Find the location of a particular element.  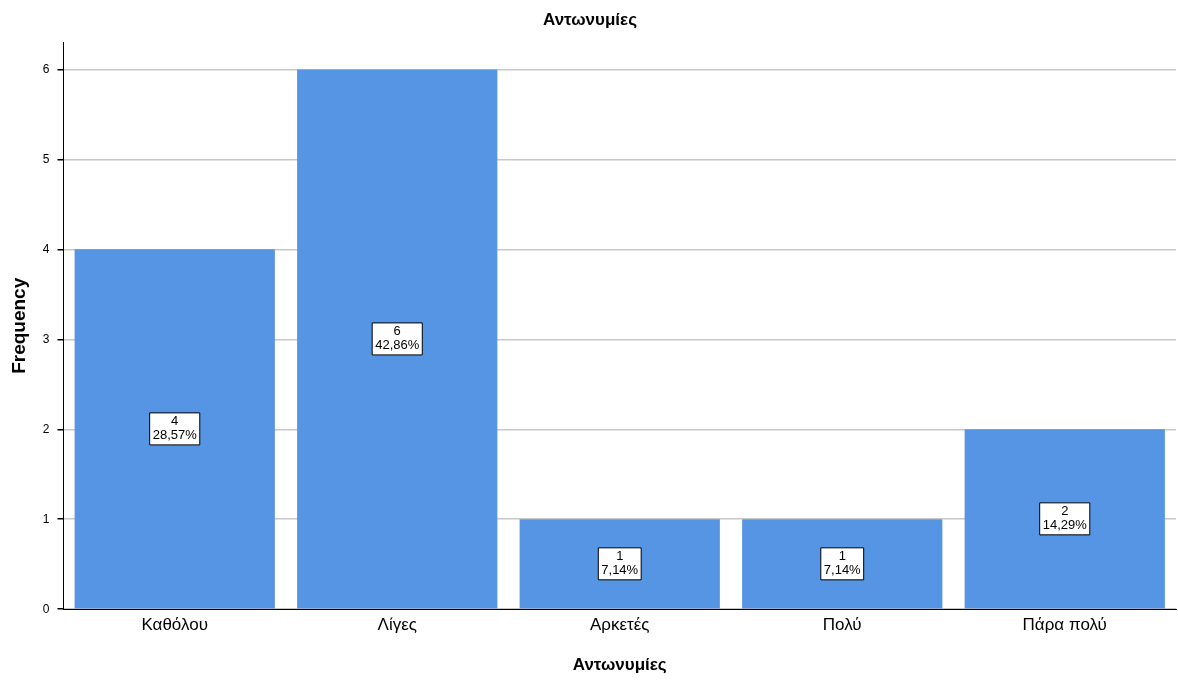

data-label: 6 42,86% is located at coordinates (397, 338).